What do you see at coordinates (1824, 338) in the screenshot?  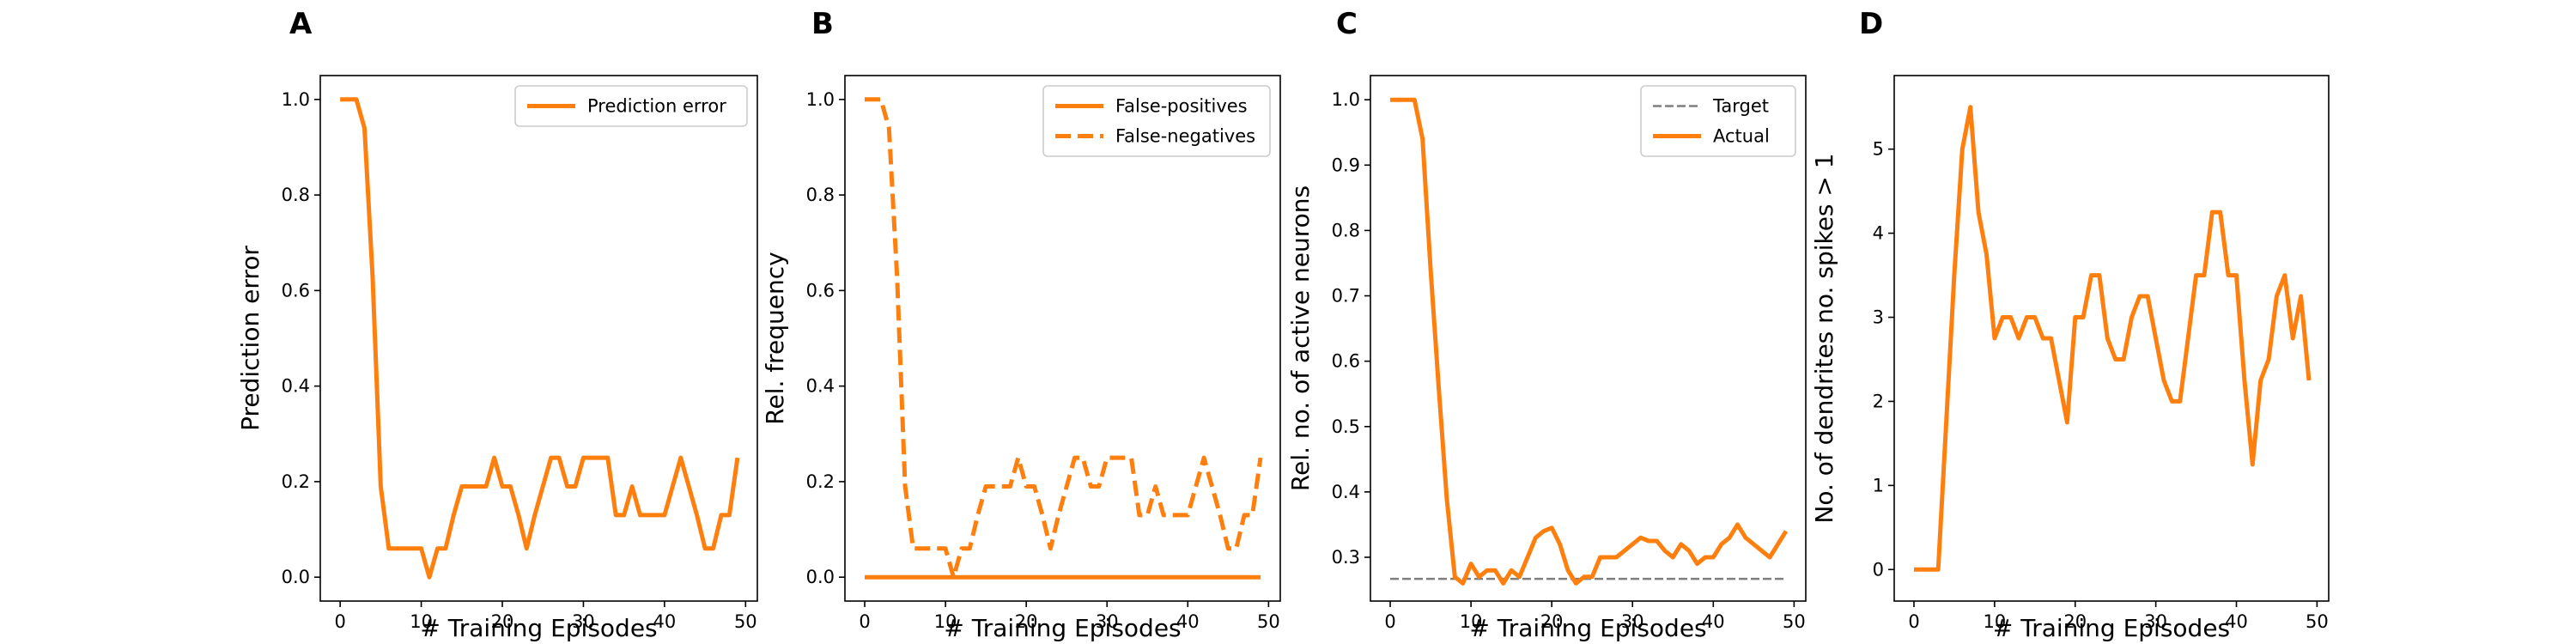 I see `y-axis-label: No. of dendrites no. spikes > 1` at bounding box center [1824, 338].